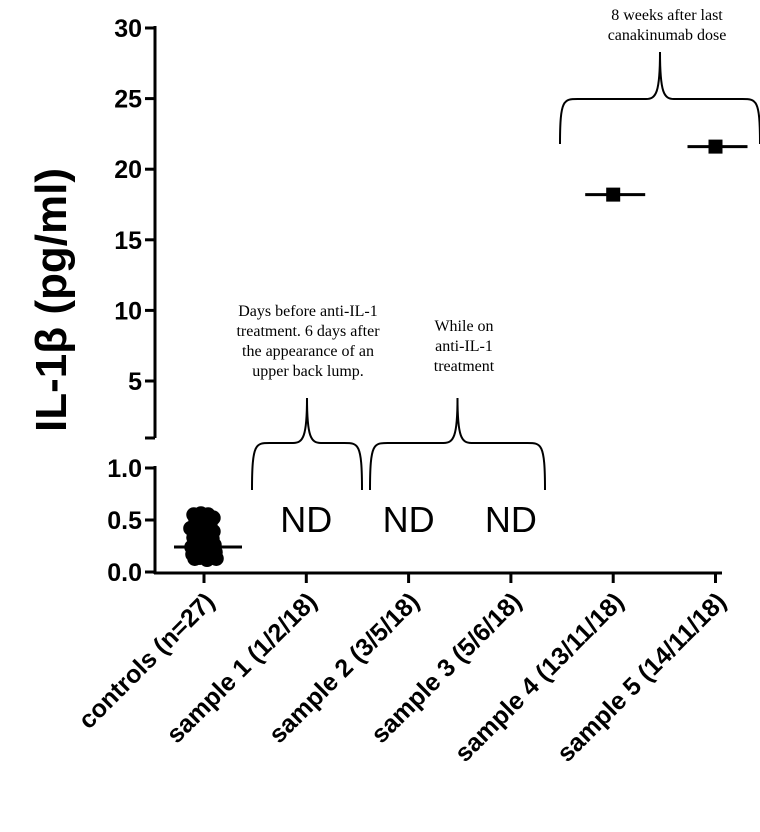 The width and height of the screenshot is (760, 832). What do you see at coordinates (457, 444) in the screenshot?
I see `brace-on-treatment` at bounding box center [457, 444].